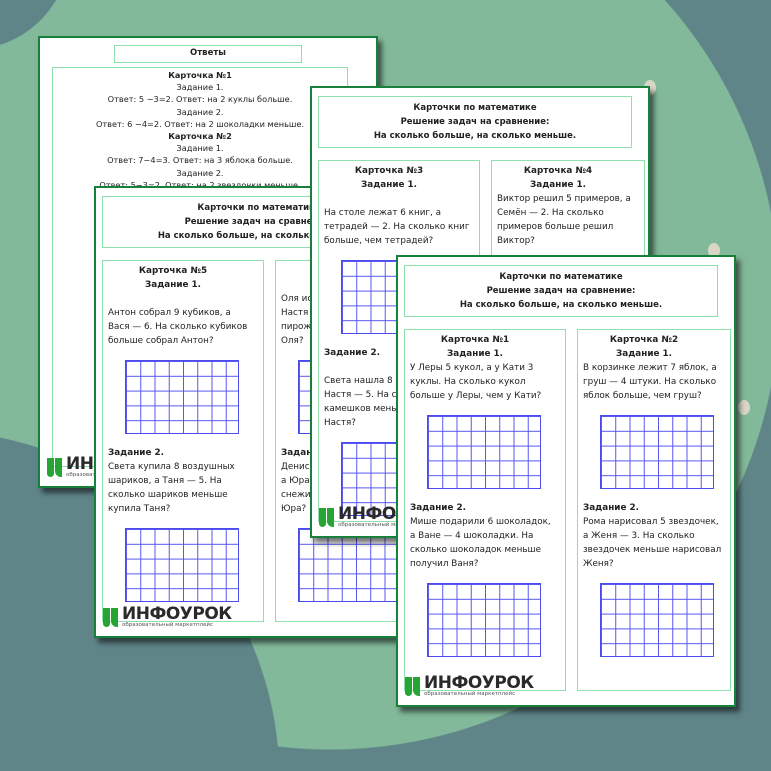 The height and width of the screenshot is (771, 771). What do you see at coordinates (200, 136) in the screenshot?
I see `answer-card-title: Карточка №2` at bounding box center [200, 136].